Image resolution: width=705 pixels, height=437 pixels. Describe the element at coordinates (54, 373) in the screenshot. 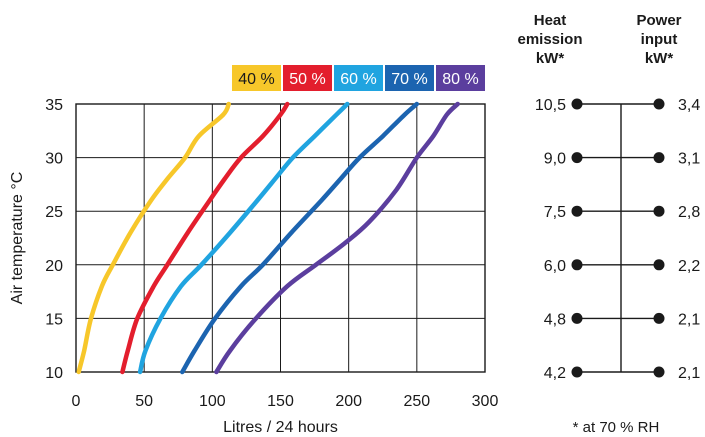

I see `y-tick-label: 10` at that location.